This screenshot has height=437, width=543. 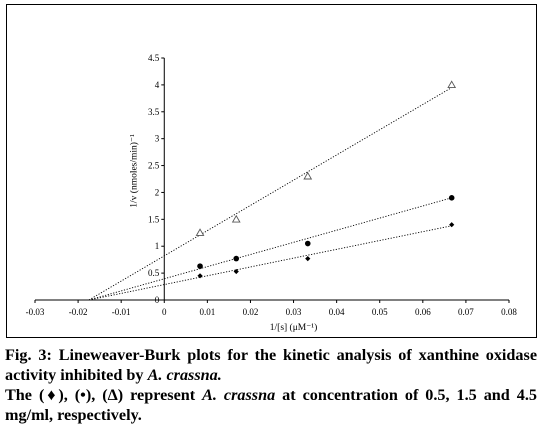 What do you see at coordinates (157, 192) in the screenshot?
I see `y-tick-label: 2` at bounding box center [157, 192].